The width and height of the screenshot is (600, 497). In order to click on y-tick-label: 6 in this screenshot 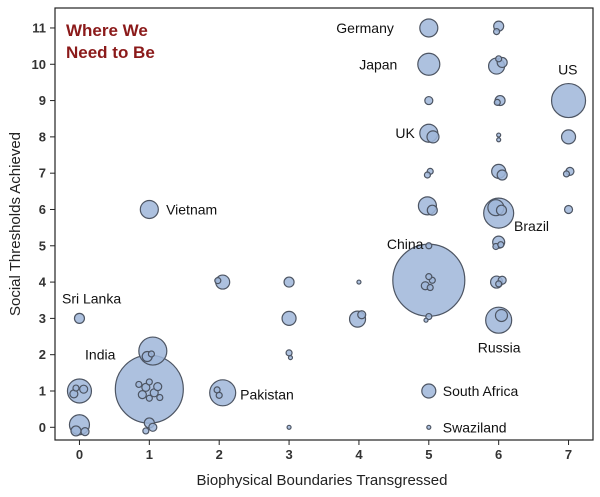, I will do `click(42, 209)`.